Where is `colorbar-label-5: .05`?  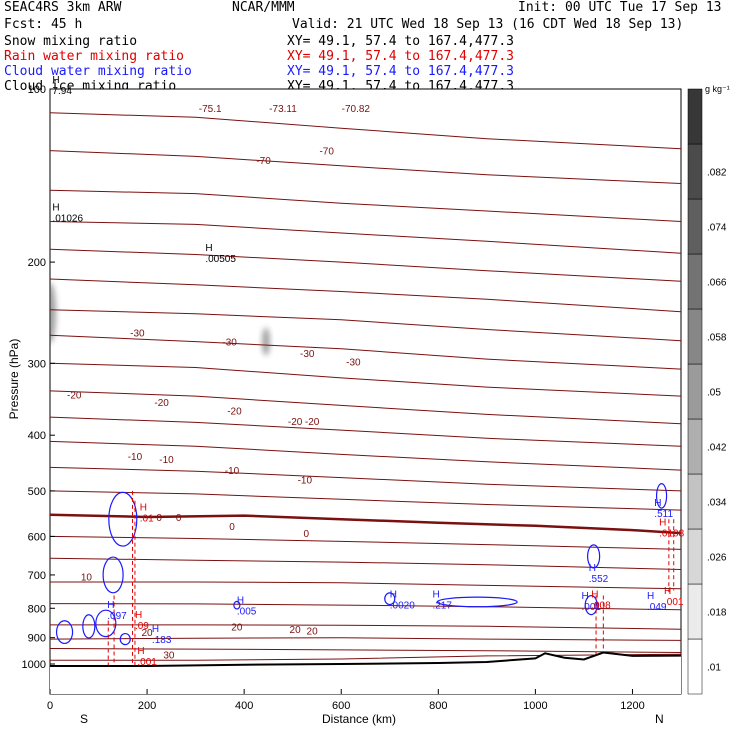
colorbar-label-5: .05 is located at coordinates (714, 393).